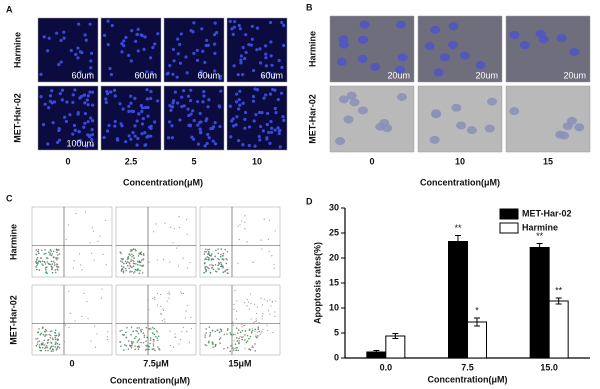 Image resolution: width=600 pixels, height=389 pixels. What do you see at coordinates (334, 207) in the screenshot?
I see `y-tick-label: 30` at bounding box center [334, 207].